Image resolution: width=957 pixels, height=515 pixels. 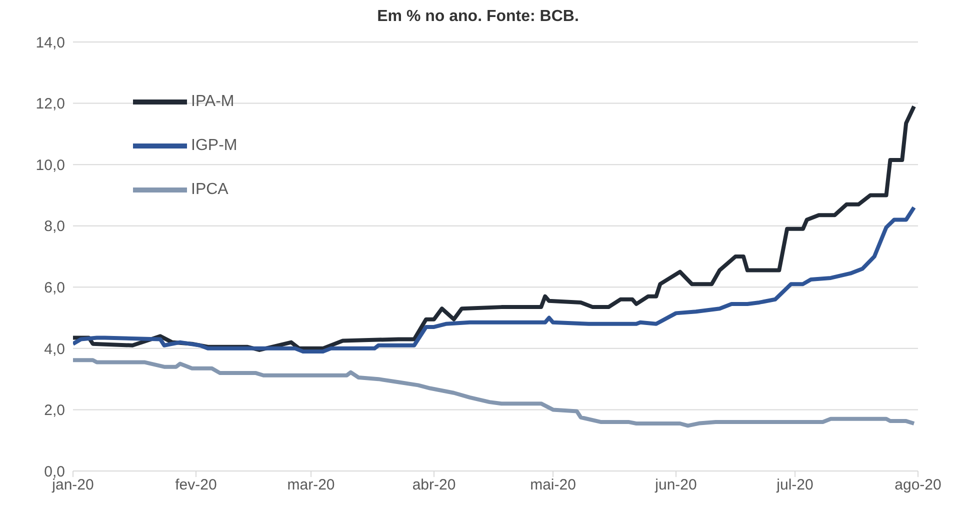 What do you see at coordinates (311, 485) in the screenshot?
I see `x-tick-label: mar-20` at bounding box center [311, 485].